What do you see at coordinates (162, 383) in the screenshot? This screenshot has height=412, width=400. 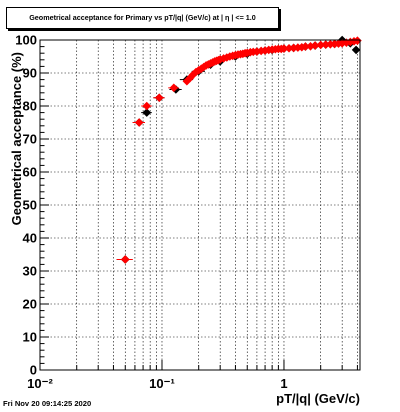 I see `x-tick-label: 10⁻¹` at bounding box center [162, 383].